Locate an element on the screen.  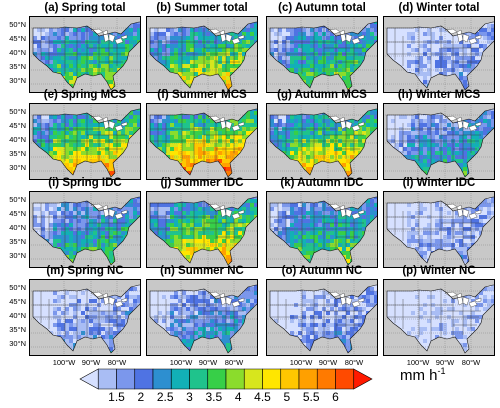
colorbar-tick-label: 5 is located at coordinates (287, 397).